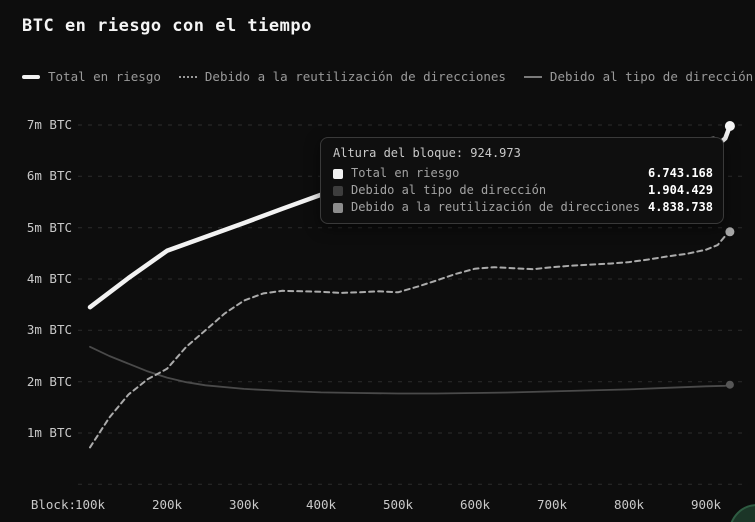 Image resolution: width=755 pixels, height=522 pixels. I want to click on x-tick-label: 200k, so click(167, 504).